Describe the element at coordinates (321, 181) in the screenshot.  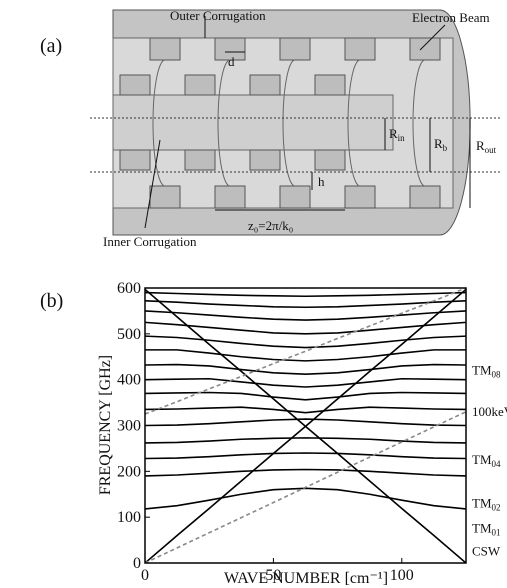
I see `label: h` at that location.